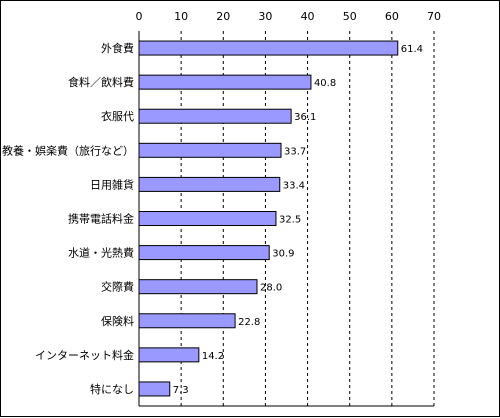 This screenshot has height=418, width=500. Describe the element at coordinates (223, 16) in the screenshot. I see `x-tick-label: 20` at that location.